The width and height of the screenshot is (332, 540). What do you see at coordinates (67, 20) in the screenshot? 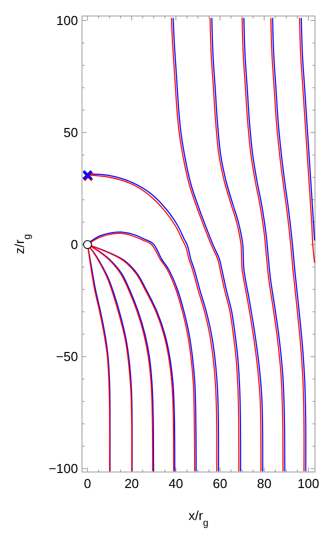
I see `y-tick-label: 100` at bounding box center [67, 20].